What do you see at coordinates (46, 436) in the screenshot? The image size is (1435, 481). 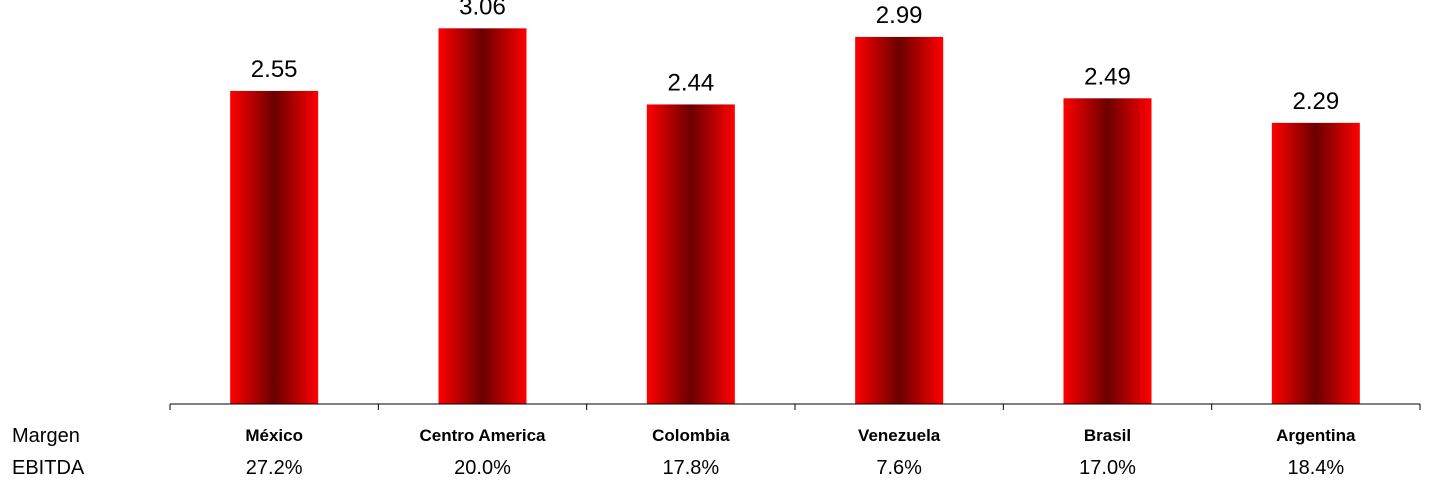 I see `row-label-margen: Margen` at bounding box center [46, 436].